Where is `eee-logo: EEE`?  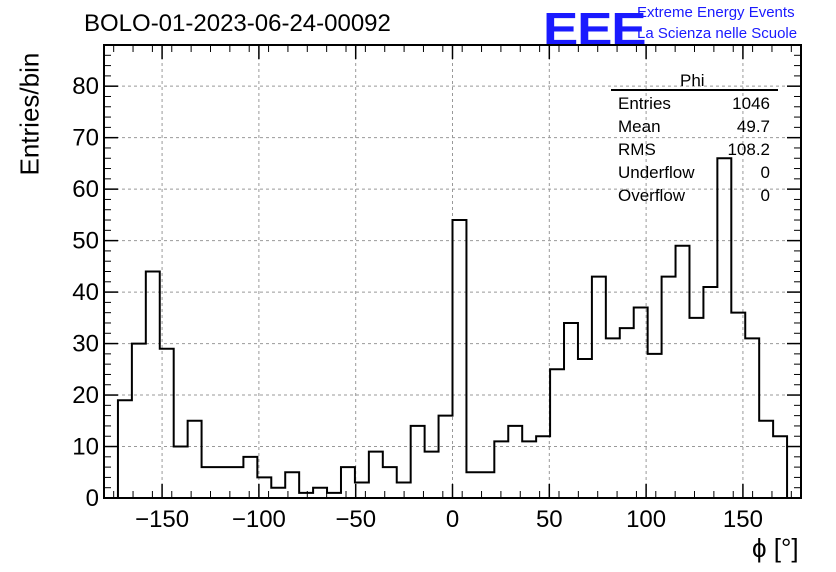 eee-logo: EEE is located at coordinates (595, 29).